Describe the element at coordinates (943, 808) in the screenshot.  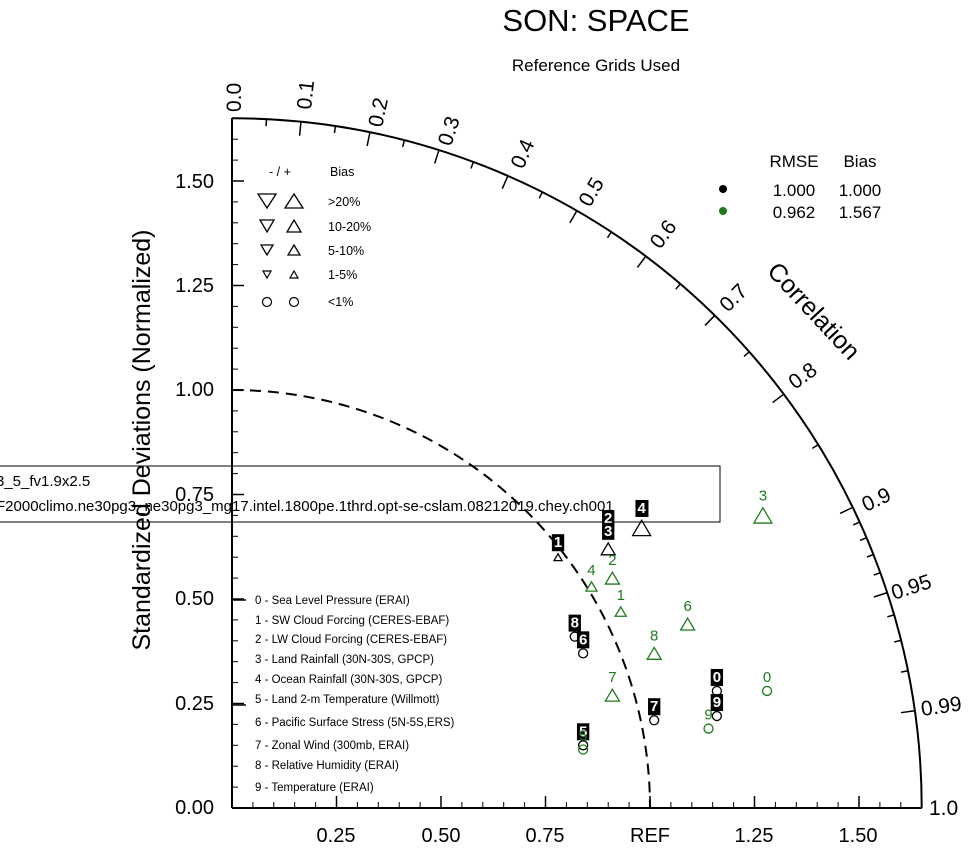
I see `corr-label: 1.0` at that location.